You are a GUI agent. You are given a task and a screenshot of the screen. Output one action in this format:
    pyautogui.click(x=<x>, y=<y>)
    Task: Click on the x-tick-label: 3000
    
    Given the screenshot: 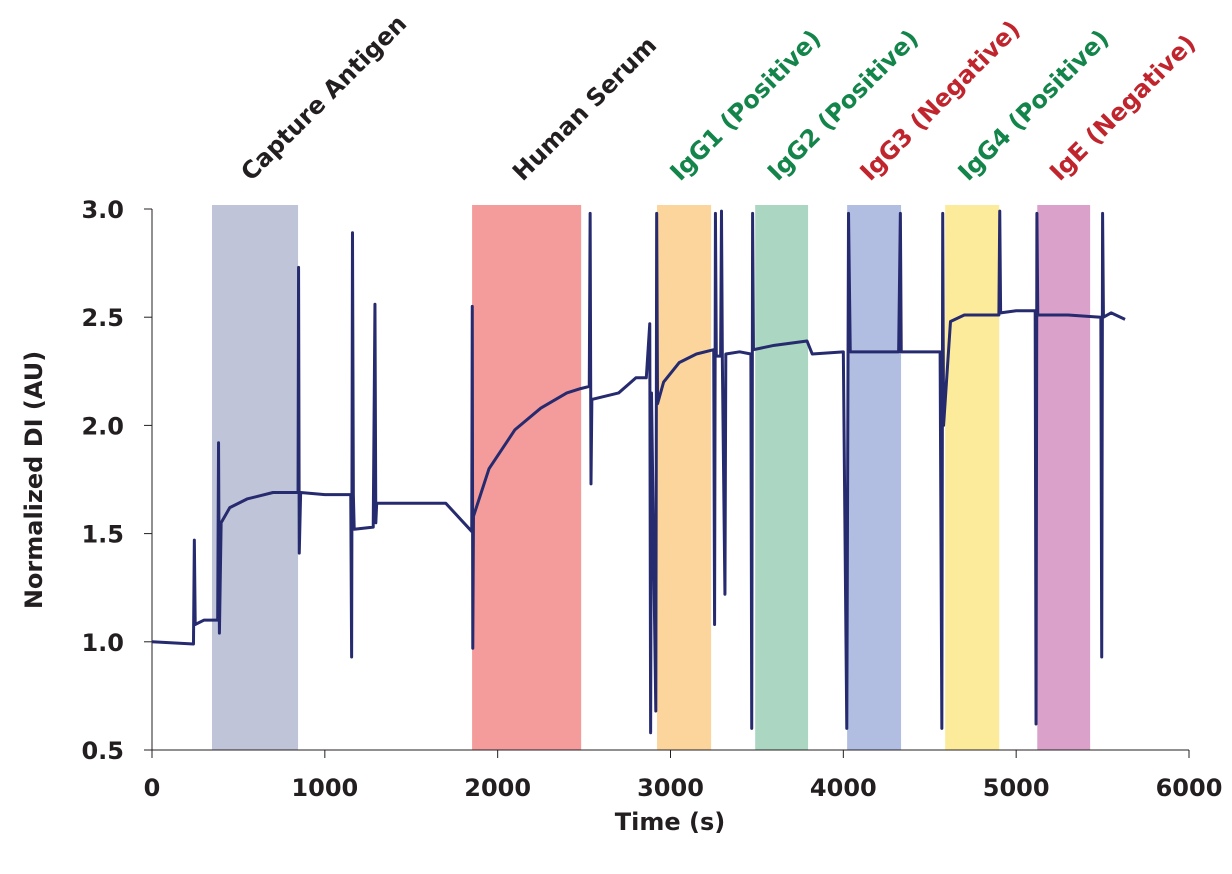 What is the action you would take?
    pyautogui.click(x=670, y=788)
    